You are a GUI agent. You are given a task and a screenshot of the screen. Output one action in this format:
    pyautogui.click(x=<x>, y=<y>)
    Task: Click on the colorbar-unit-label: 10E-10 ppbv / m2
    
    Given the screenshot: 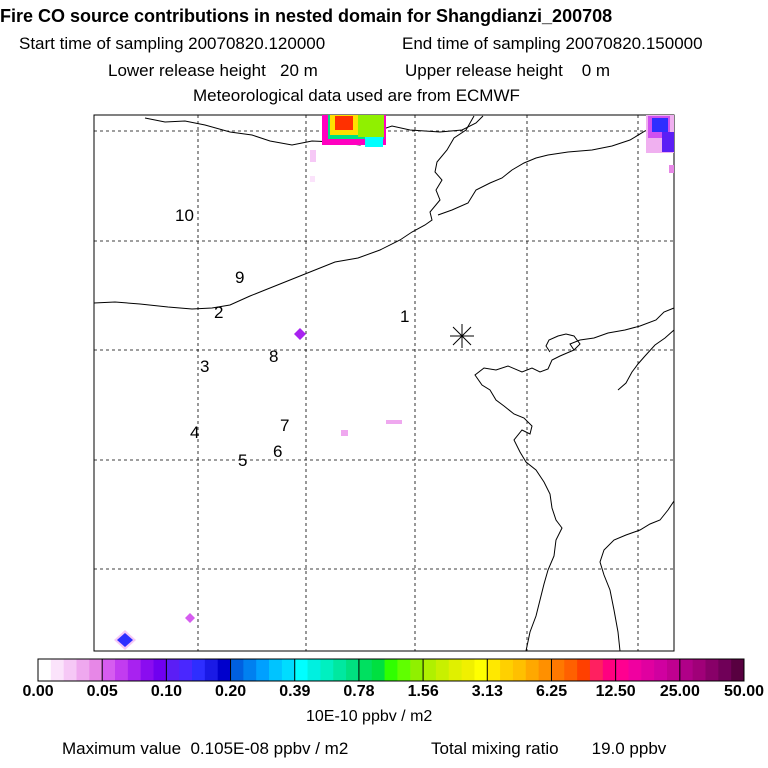 What is the action you would take?
    pyautogui.click(x=369, y=716)
    